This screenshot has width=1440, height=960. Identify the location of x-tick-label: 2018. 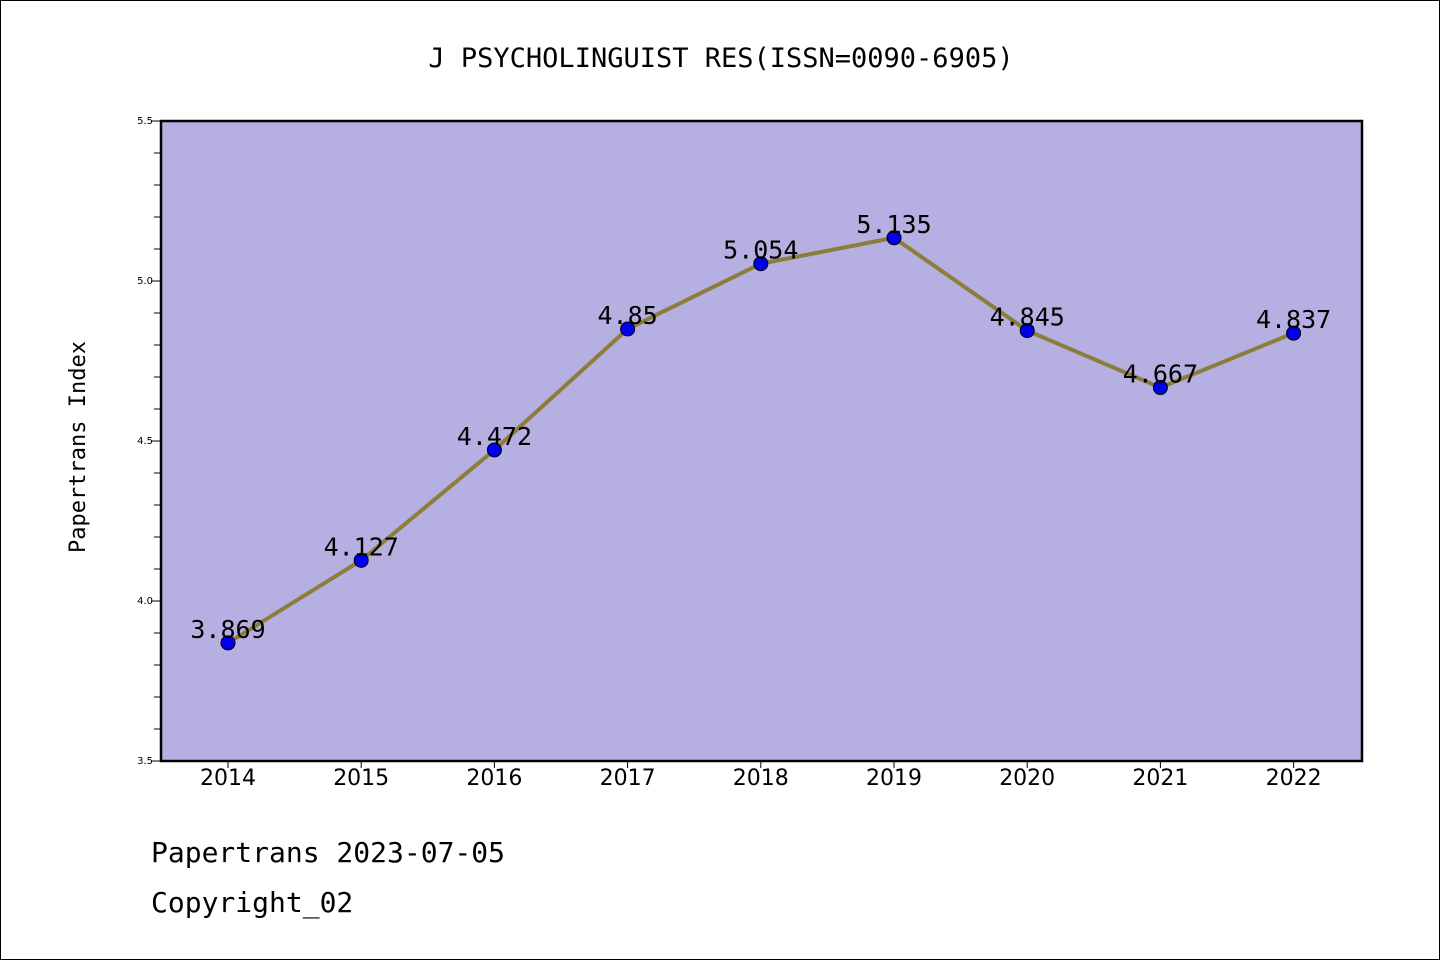
(761, 778).